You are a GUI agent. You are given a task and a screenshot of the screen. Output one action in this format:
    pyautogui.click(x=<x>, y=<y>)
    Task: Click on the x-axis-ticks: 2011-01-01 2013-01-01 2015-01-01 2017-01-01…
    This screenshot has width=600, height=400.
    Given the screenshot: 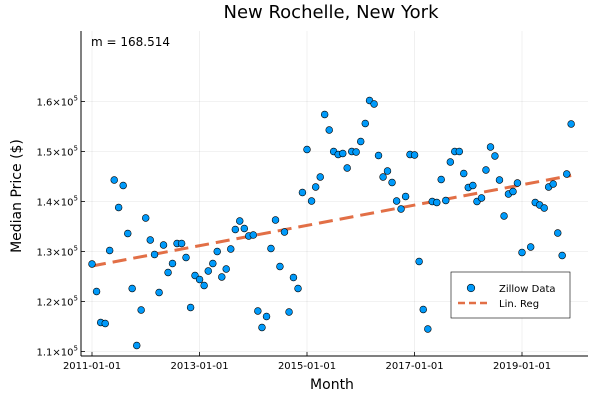 What is the action you would take?
    pyautogui.click(x=307, y=362)
    